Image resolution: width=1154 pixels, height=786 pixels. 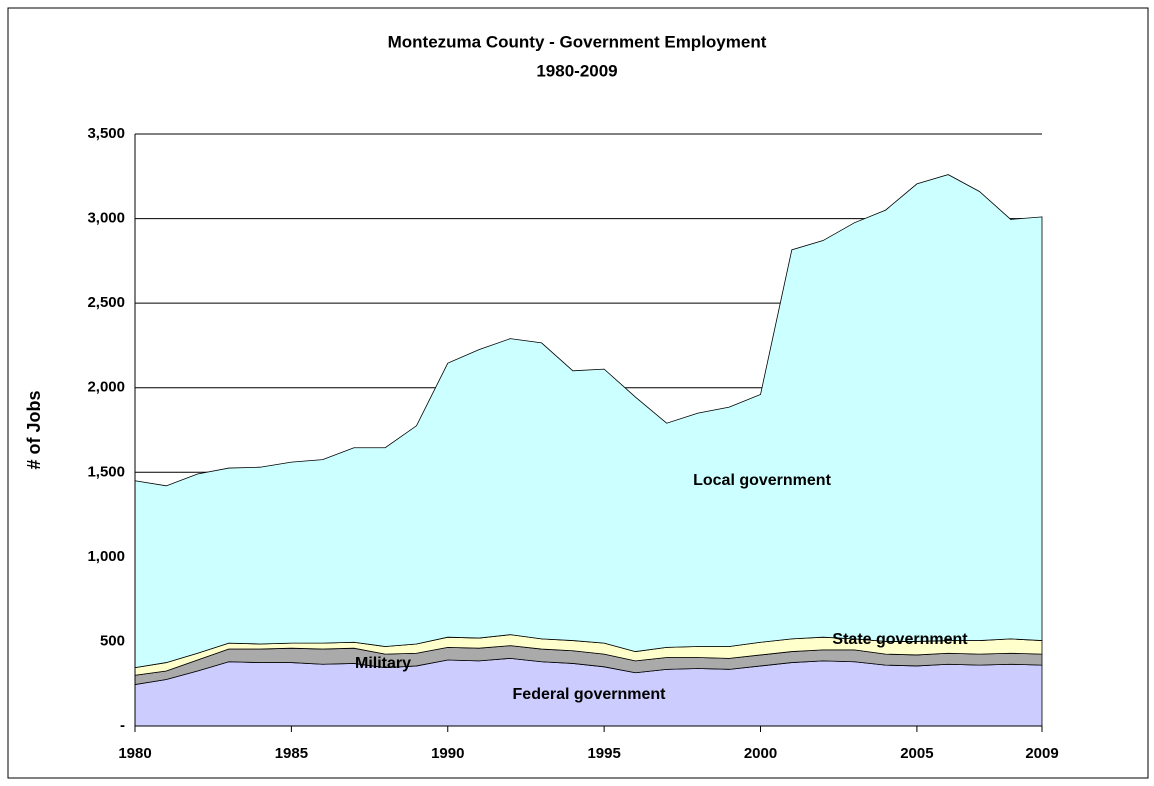 I want to click on series-label: State government, so click(x=900, y=639).